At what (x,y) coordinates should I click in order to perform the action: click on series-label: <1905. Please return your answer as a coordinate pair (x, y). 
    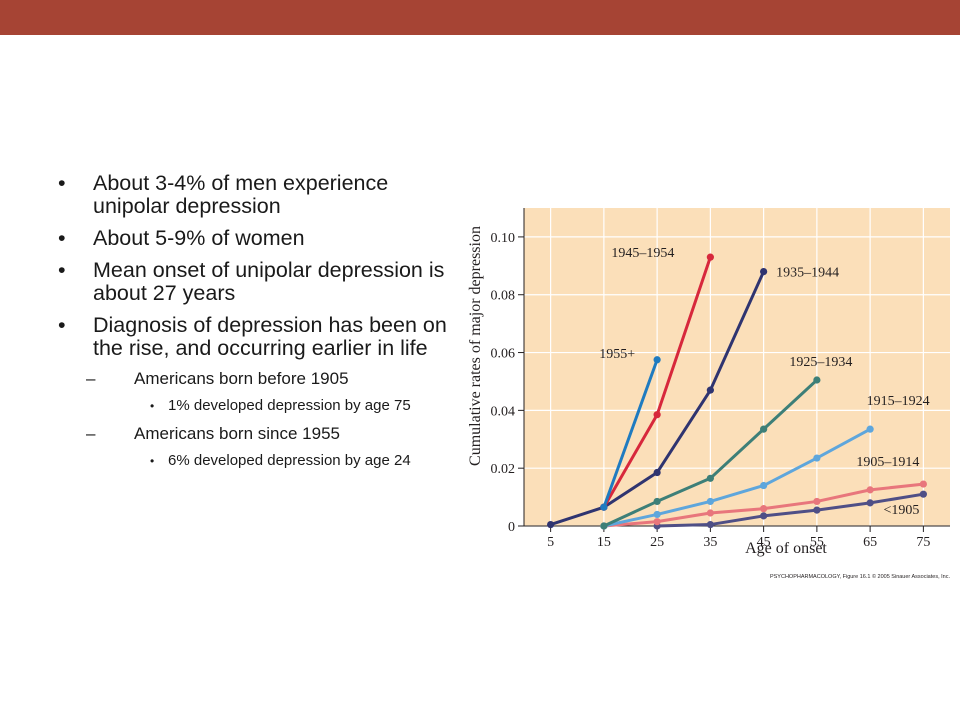
    Looking at the image, I should click on (901, 510).